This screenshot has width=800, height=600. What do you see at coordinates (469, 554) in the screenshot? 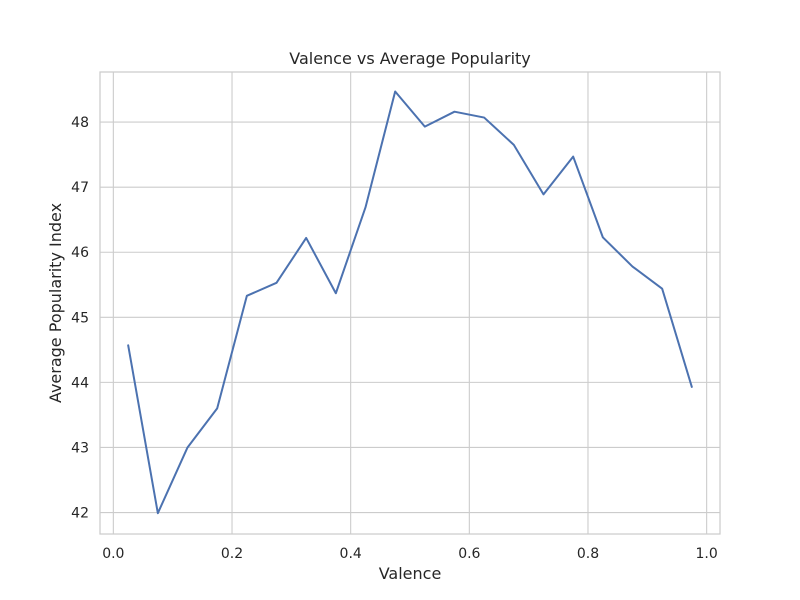
I see `x-tick-label: 0.6` at bounding box center [469, 554].